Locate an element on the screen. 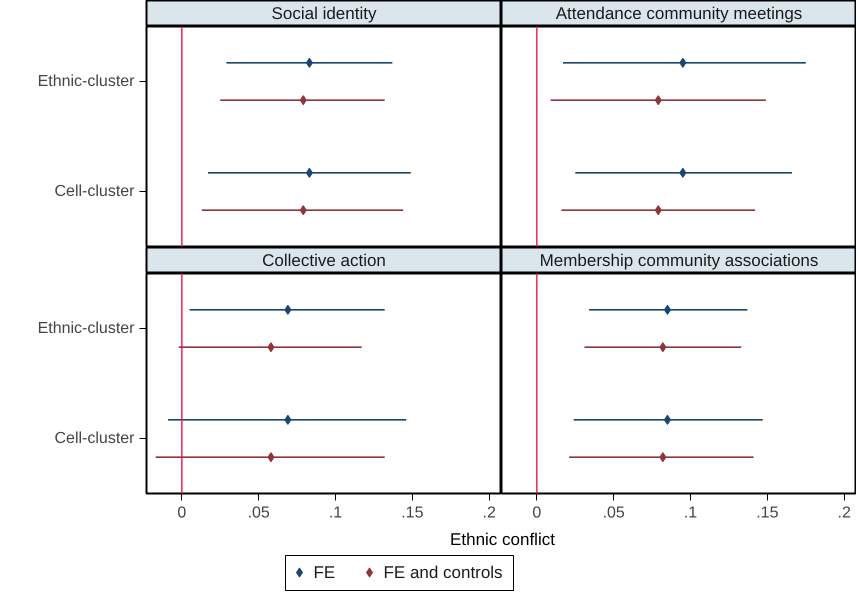 The width and height of the screenshot is (860, 609). chart-title: Social identity is located at coordinates (324, 13).